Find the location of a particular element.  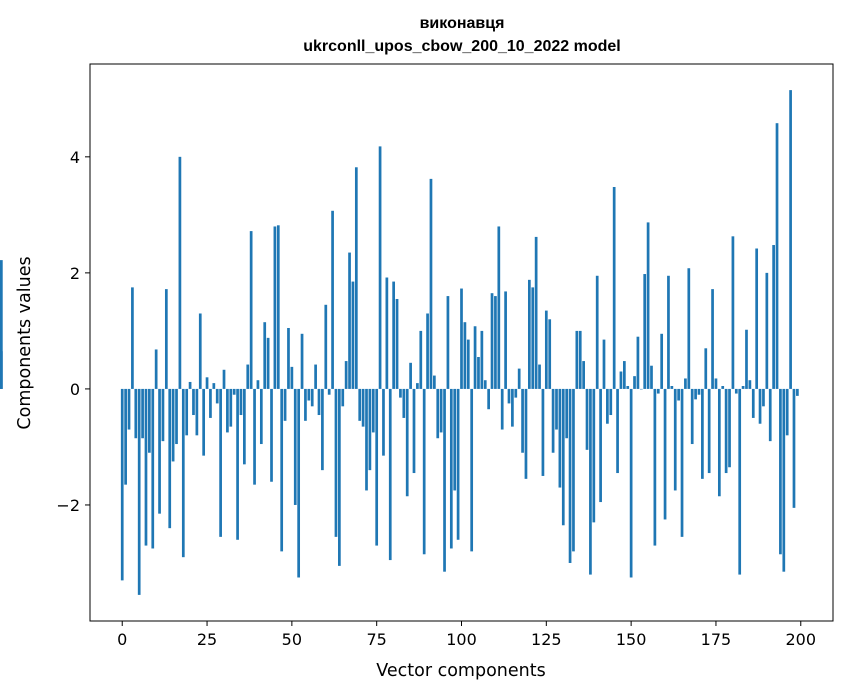

x-tick-label: 50 is located at coordinates (292, 639).